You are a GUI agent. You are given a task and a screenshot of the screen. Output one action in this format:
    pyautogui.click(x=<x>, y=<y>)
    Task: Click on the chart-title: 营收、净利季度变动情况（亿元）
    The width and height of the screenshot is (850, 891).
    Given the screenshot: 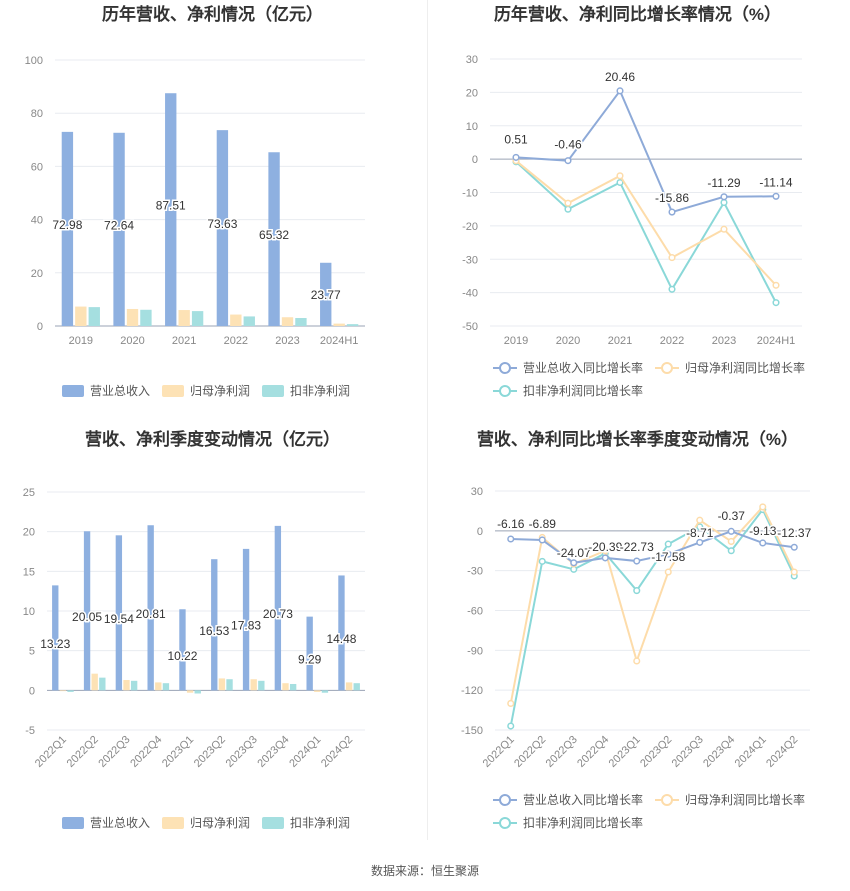 What is the action you would take?
    pyautogui.click(x=212, y=439)
    